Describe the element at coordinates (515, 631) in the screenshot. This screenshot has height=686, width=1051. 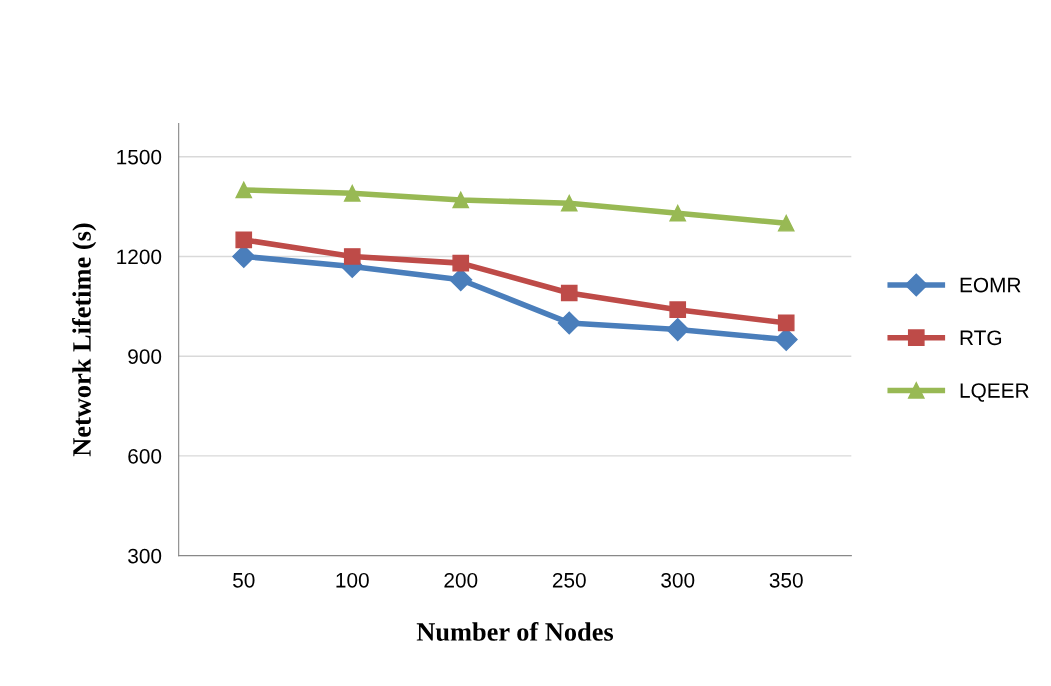
I see `x-axis-title: Number of Nodes` at that location.